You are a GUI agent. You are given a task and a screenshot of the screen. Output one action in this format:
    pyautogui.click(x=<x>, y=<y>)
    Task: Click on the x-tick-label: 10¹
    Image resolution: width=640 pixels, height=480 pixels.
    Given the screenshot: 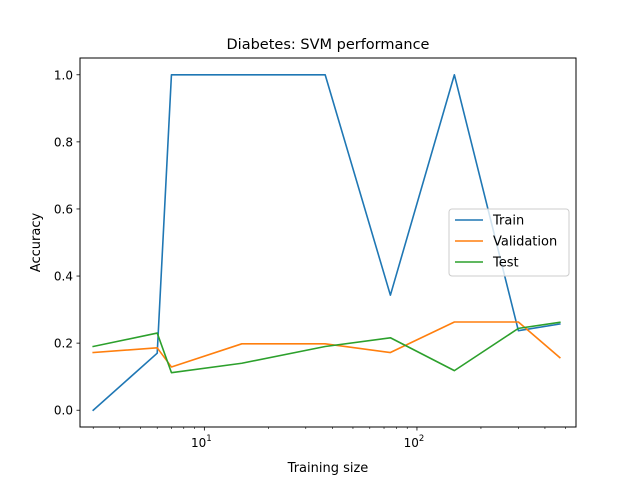 What is the action you would take?
    pyautogui.click(x=201, y=442)
    